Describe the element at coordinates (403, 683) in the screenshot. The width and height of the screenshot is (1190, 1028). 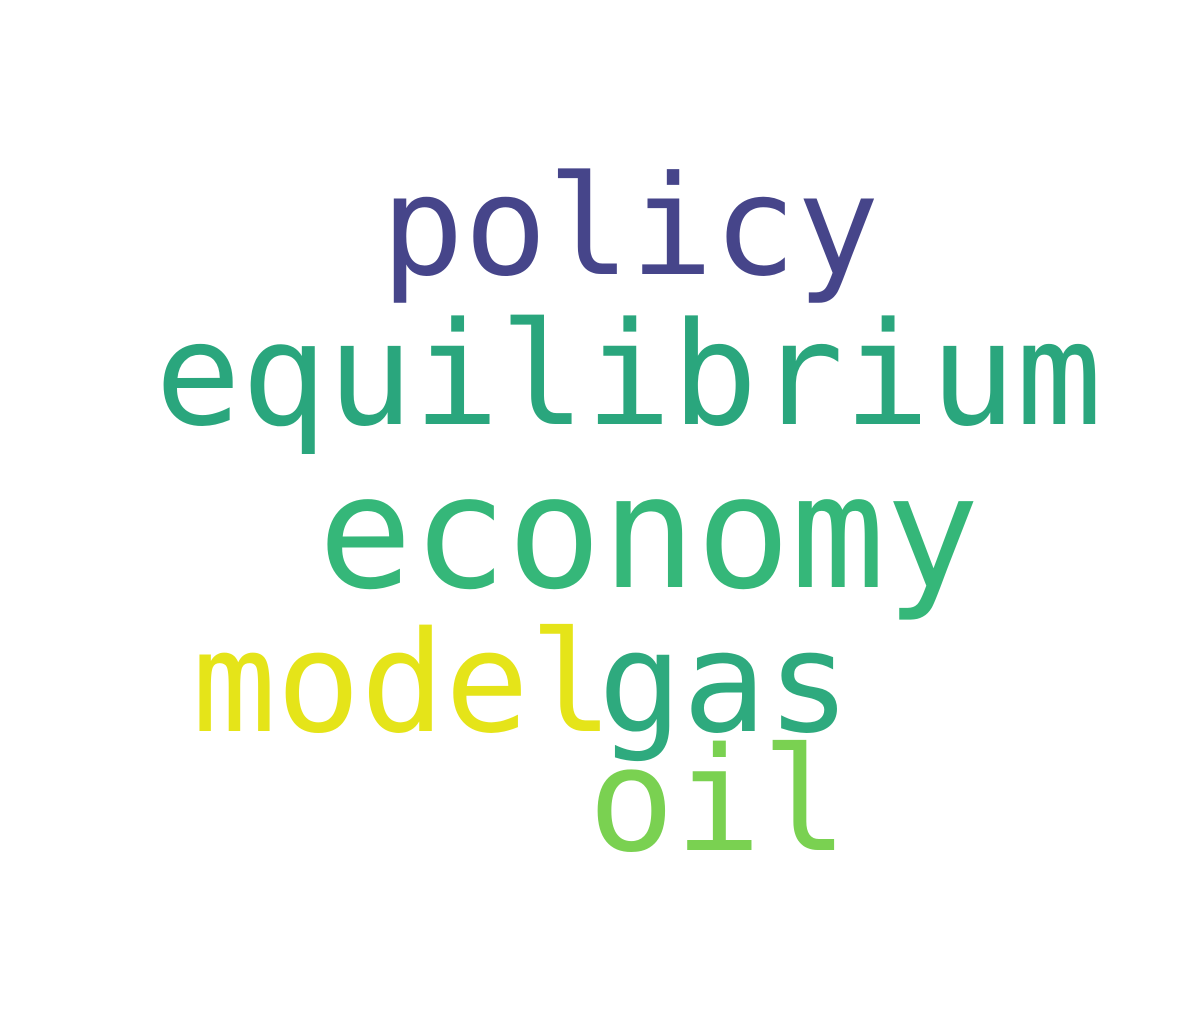
I see `word-model: model` at that location.